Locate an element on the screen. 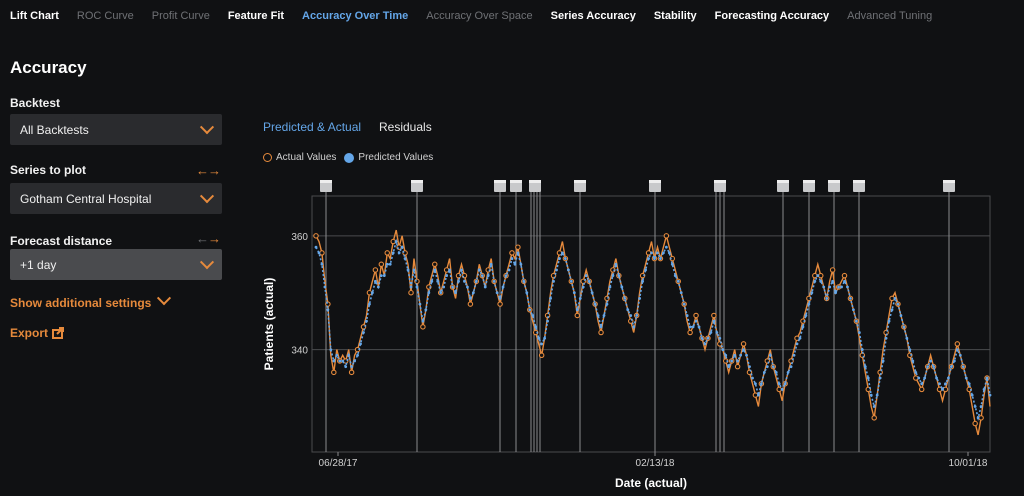 Image resolution: width=1024 pixels, height=496 pixels. x-tick-label: 06/28/17 is located at coordinates (338, 463).